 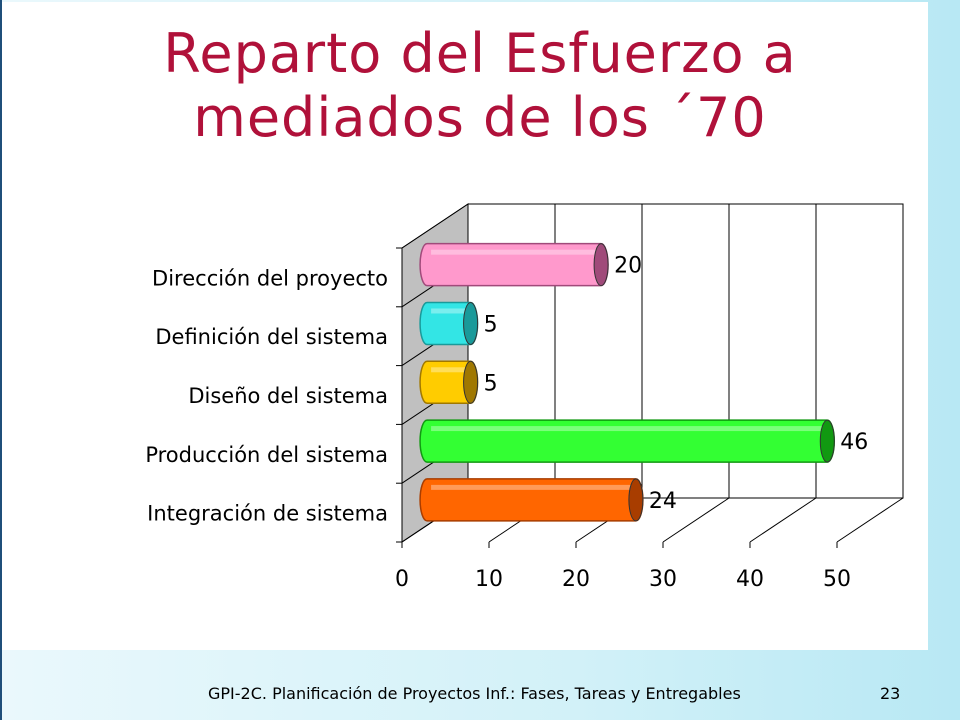 What do you see at coordinates (402, 579) in the screenshot?
I see `x-tick-label-0: 0` at bounding box center [402, 579].